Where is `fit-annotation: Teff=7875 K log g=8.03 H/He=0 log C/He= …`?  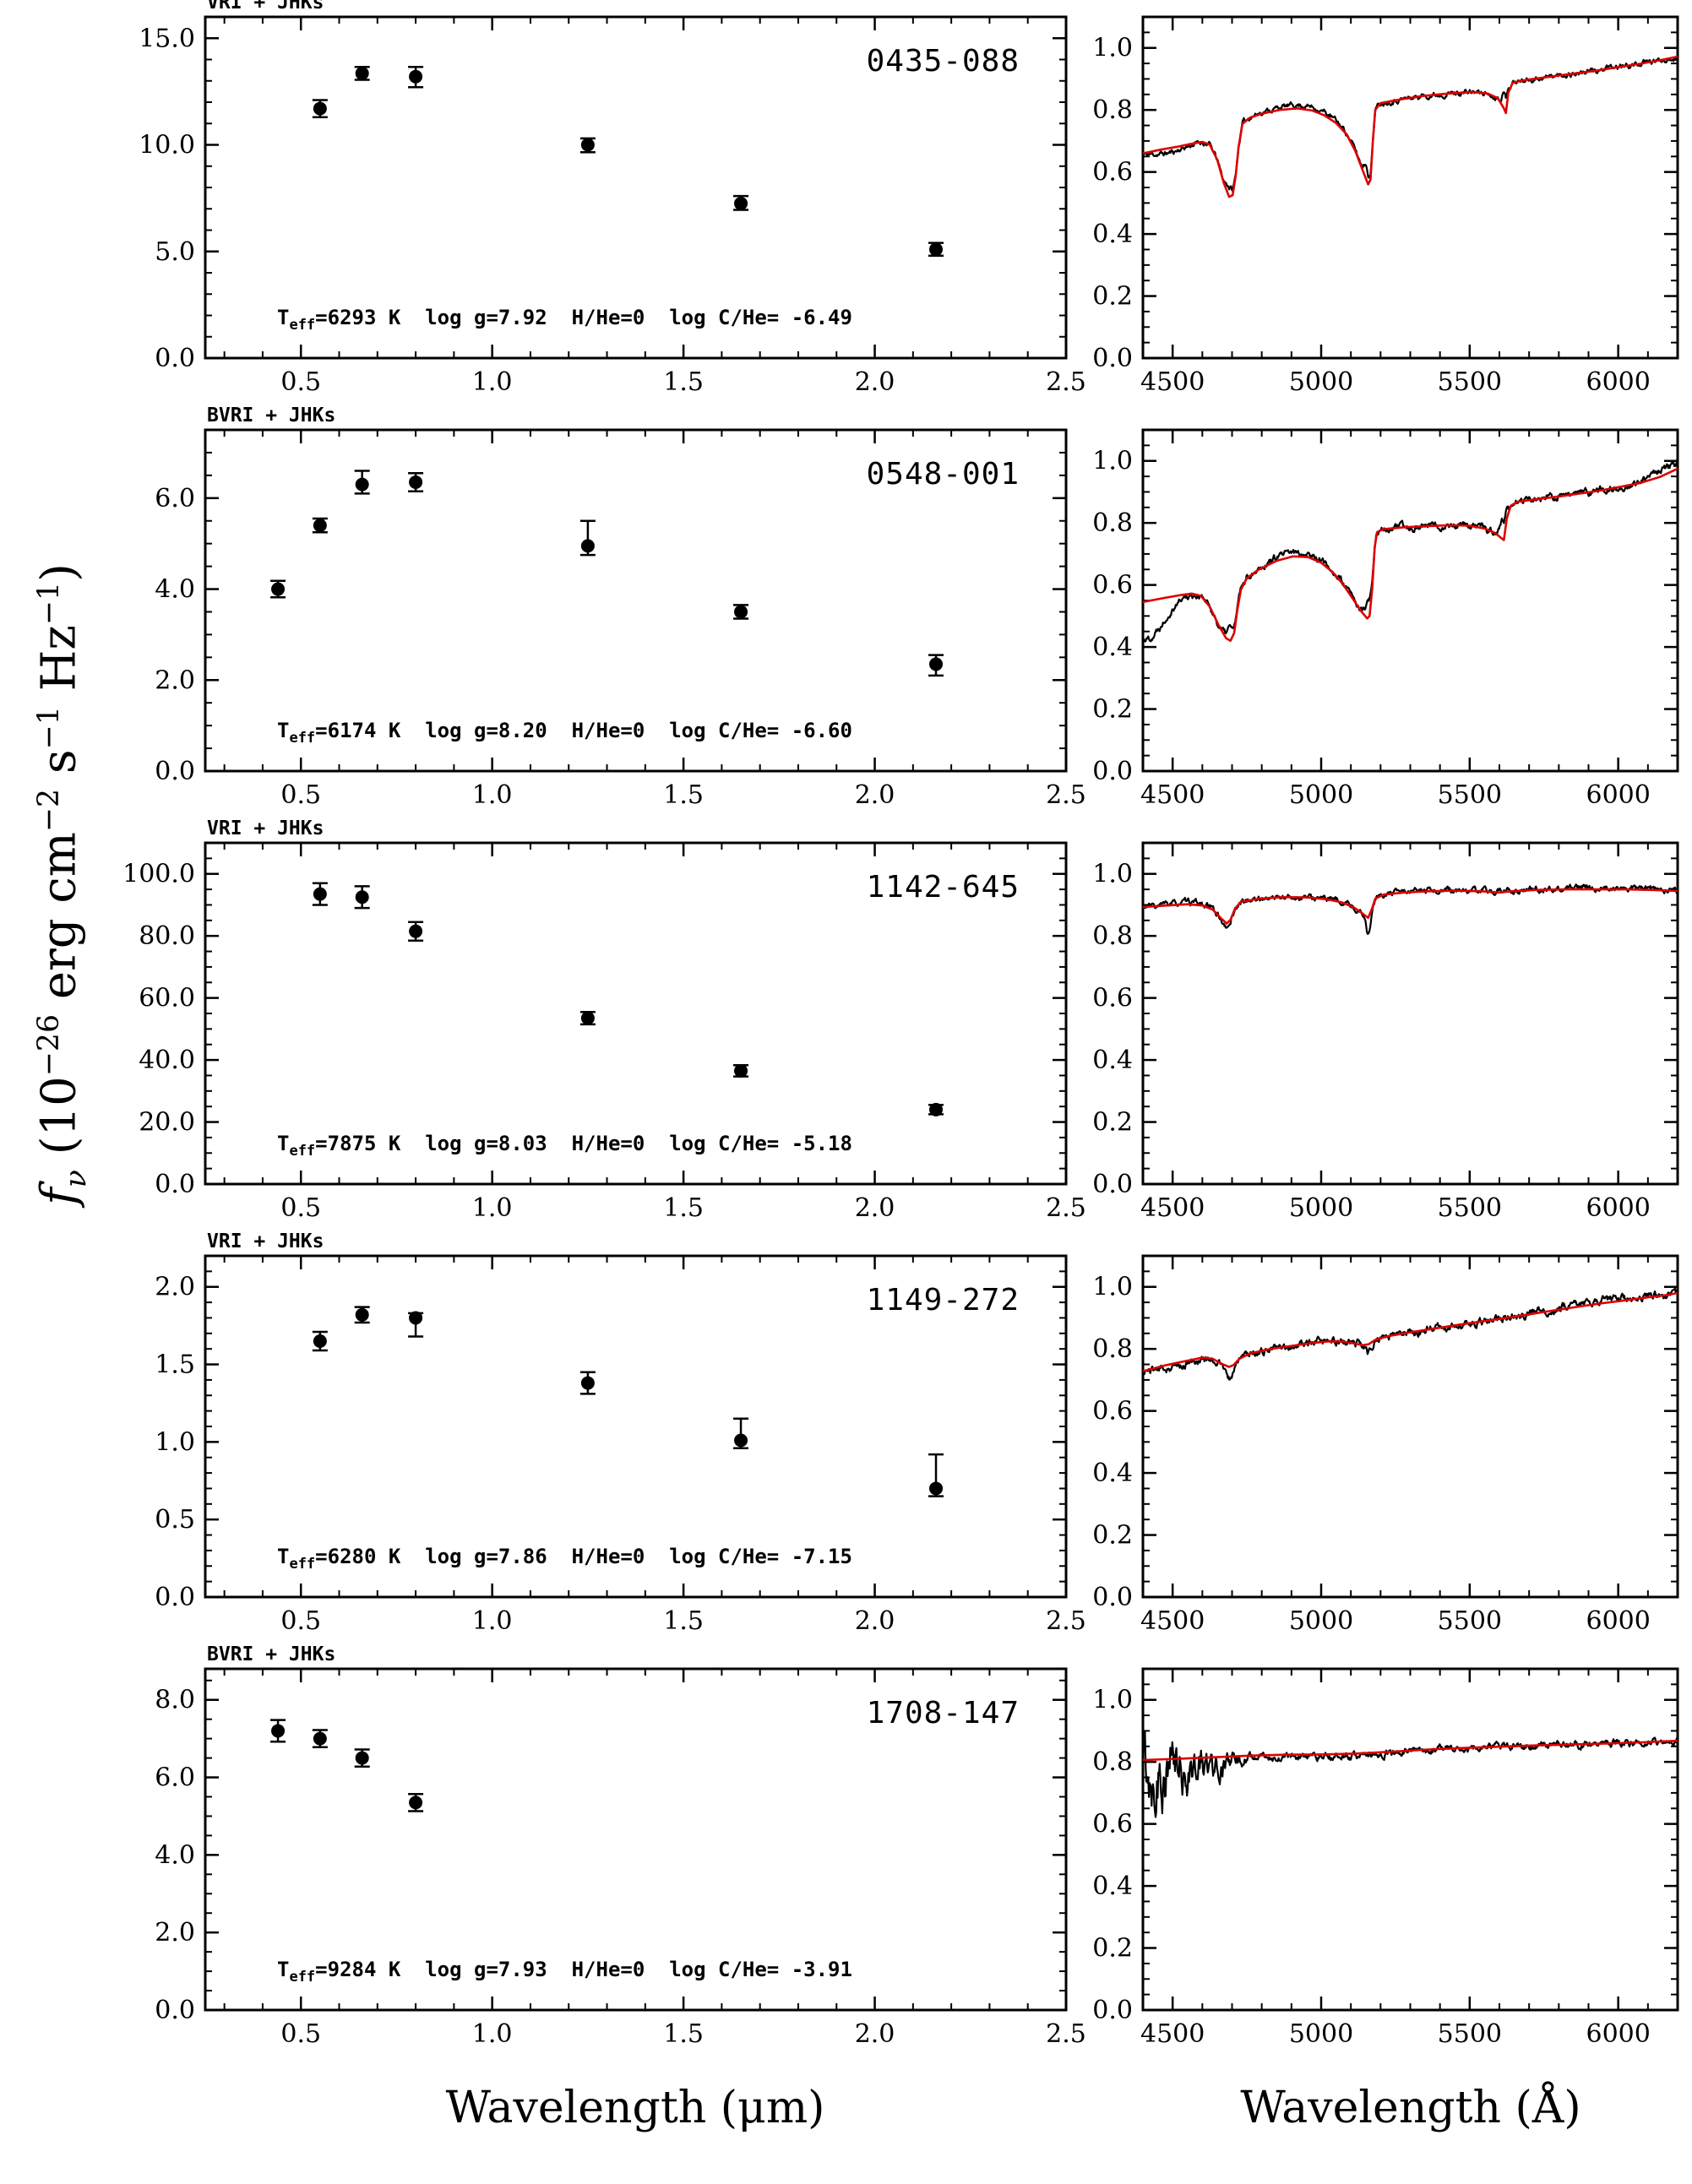 fit-annotation: Teff=7875 K log g=8.03 H/He=0 log C/He= … is located at coordinates (564, 1146).